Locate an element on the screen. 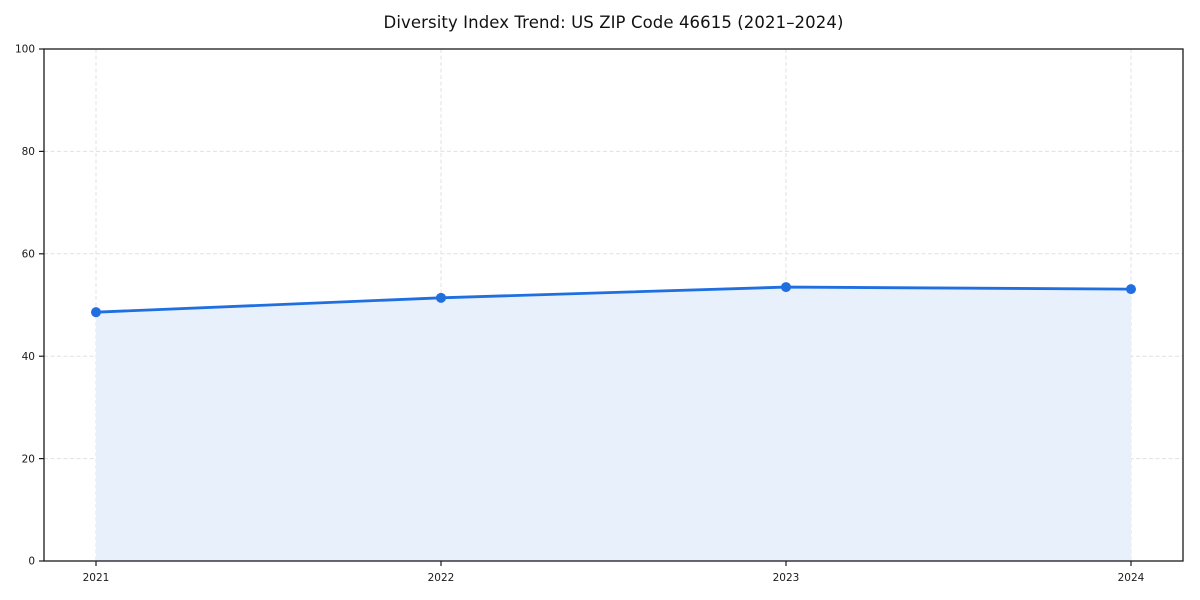 The height and width of the screenshot is (600, 1200). y-tick-label: 0 is located at coordinates (31, 562).